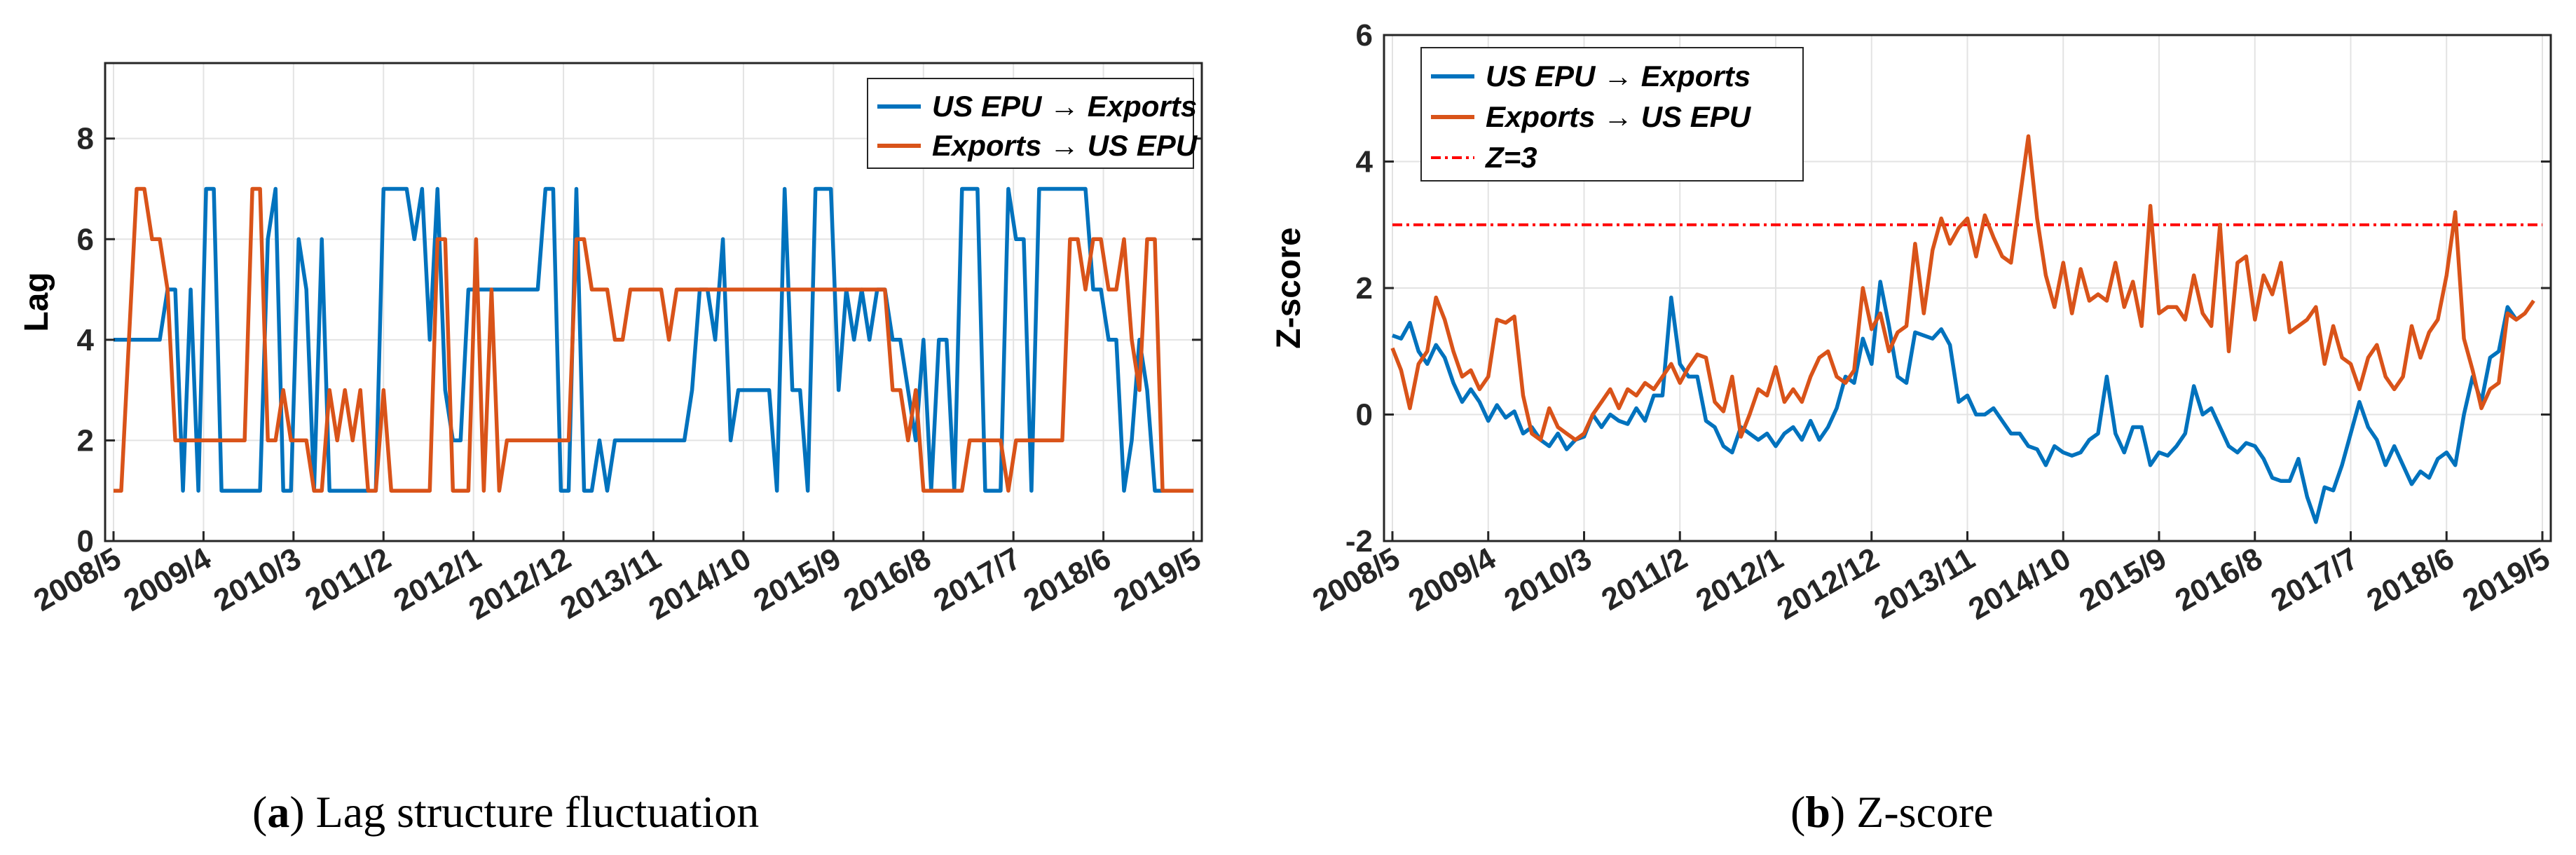 This screenshot has width=2576, height=855. I want to click on caption-a: (a) Lag structure fluctuation, so click(506, 812).